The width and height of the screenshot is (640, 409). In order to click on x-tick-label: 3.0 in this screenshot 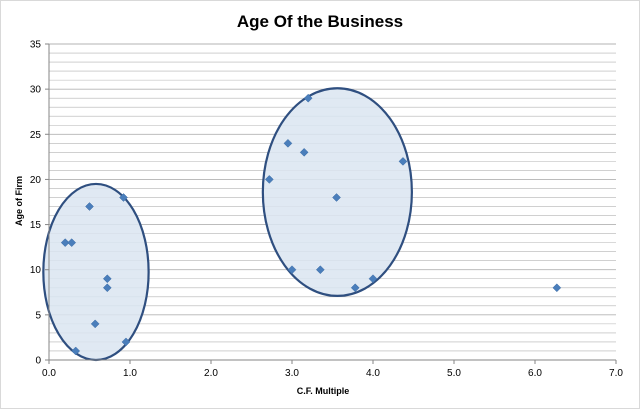, I will do `click(292, 373)`.